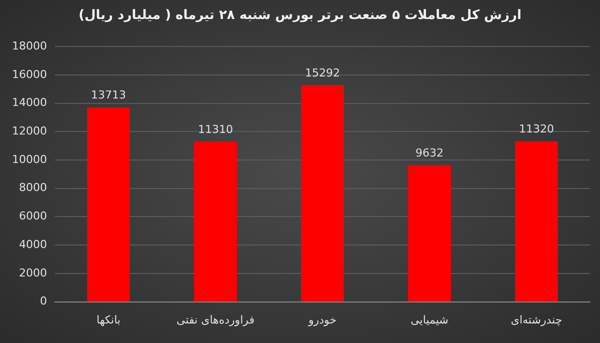 Image resolution: width=600 pixels, height=343 pixels. What do you see at coordinates (536, 129) in the screenshot?
I see `data-label: 11320` at bounding box center [536, 129].